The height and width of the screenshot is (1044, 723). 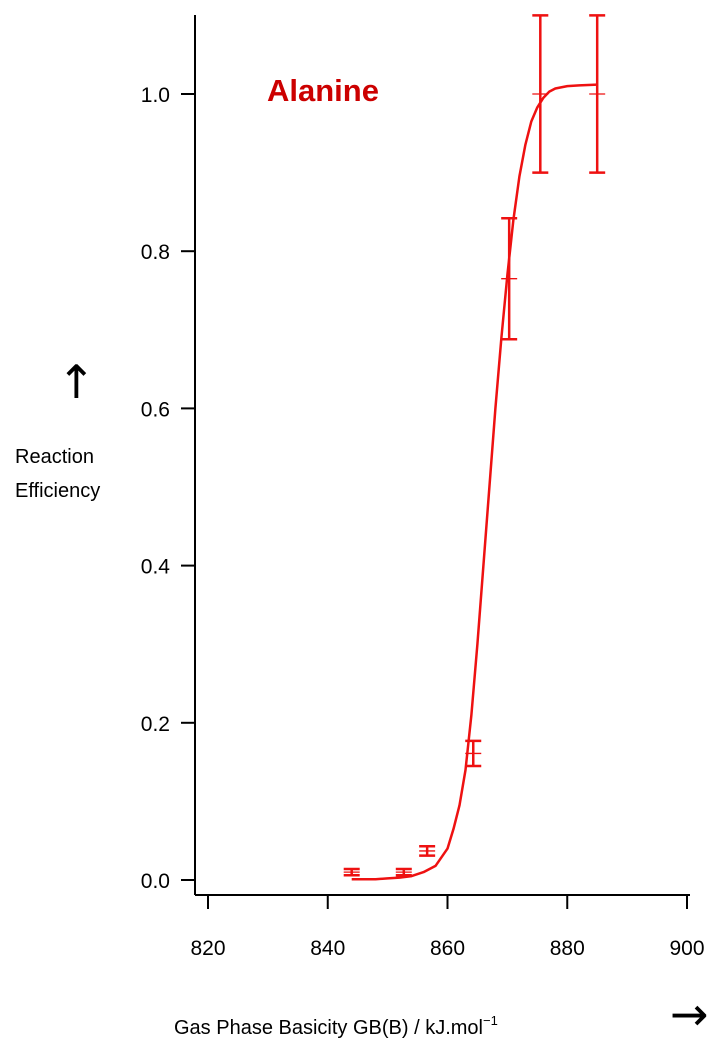 What do you see at coordinates (567, 948) in the screenshot?
I see `x-tick-label: 880` at bounding box center [567, 948].